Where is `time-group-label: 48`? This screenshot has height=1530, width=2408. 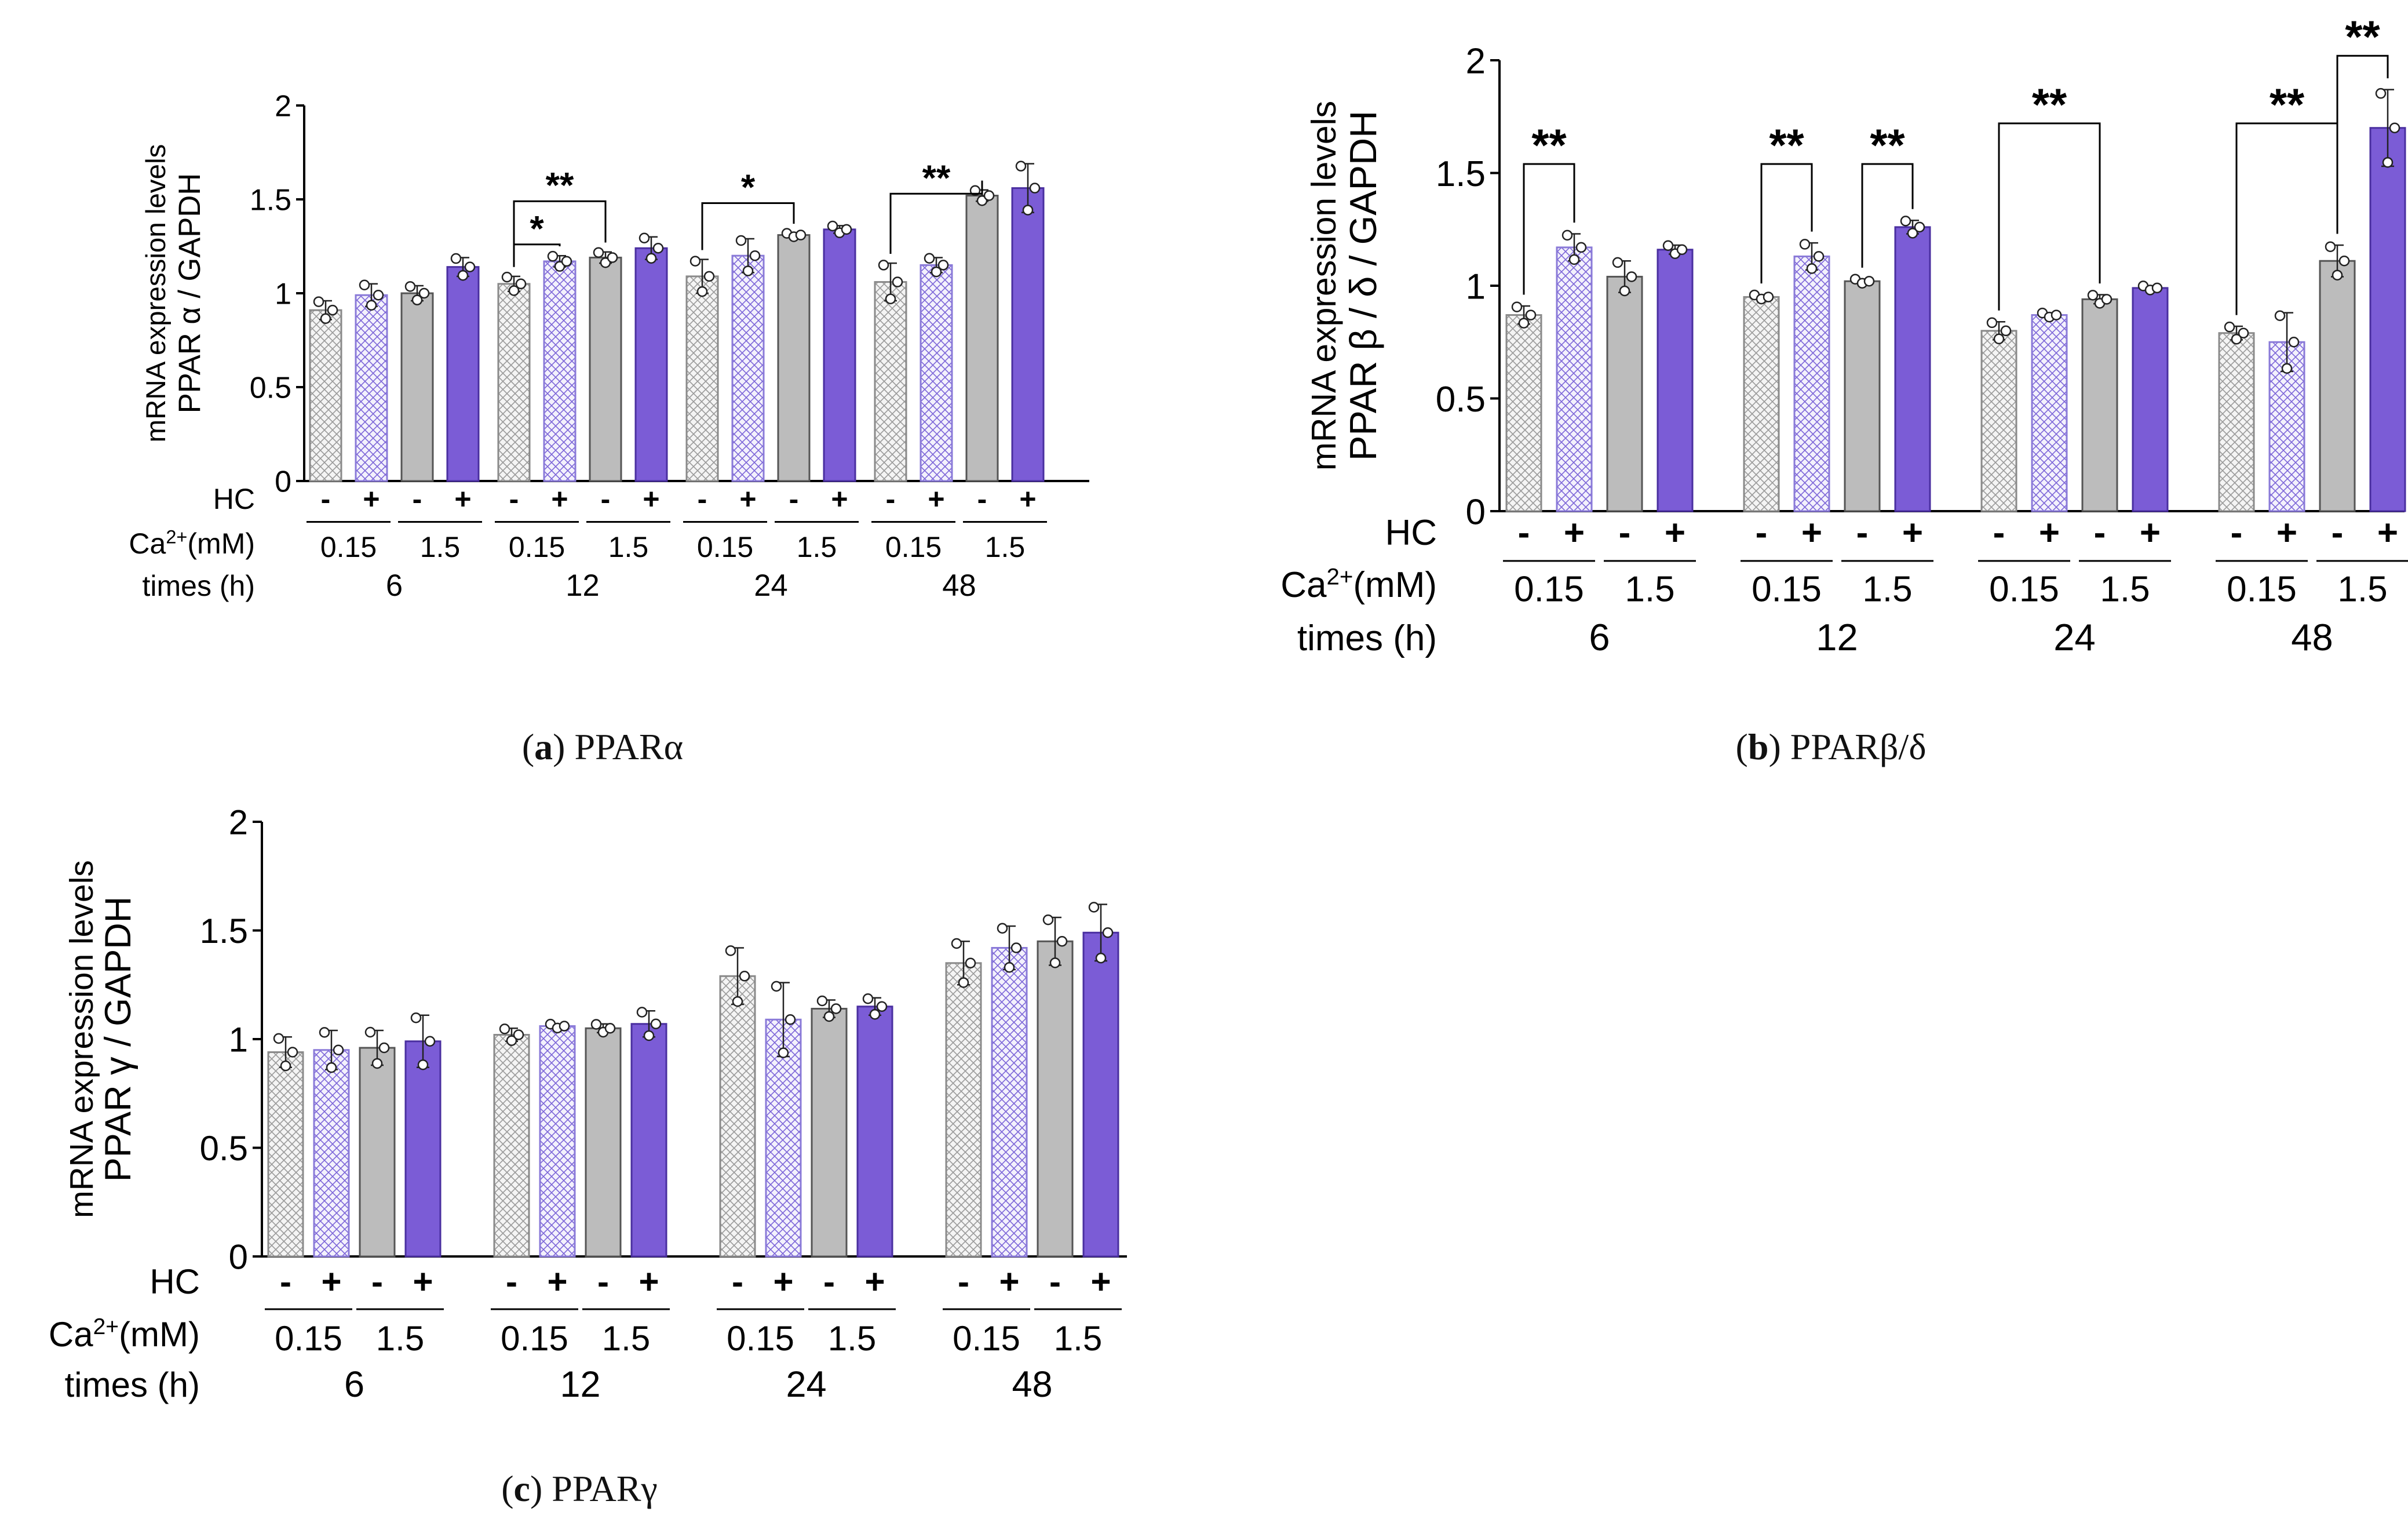
time-group-label: 48 is located at coordinates (1032, 1385).